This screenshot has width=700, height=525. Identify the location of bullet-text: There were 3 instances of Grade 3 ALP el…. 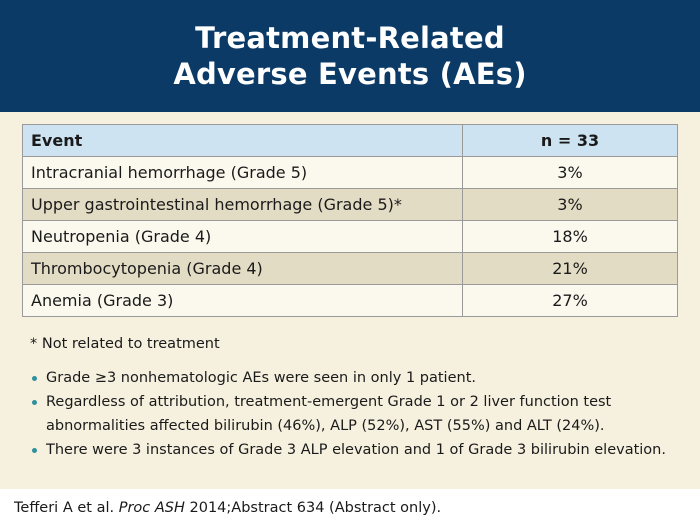
(356, 450).